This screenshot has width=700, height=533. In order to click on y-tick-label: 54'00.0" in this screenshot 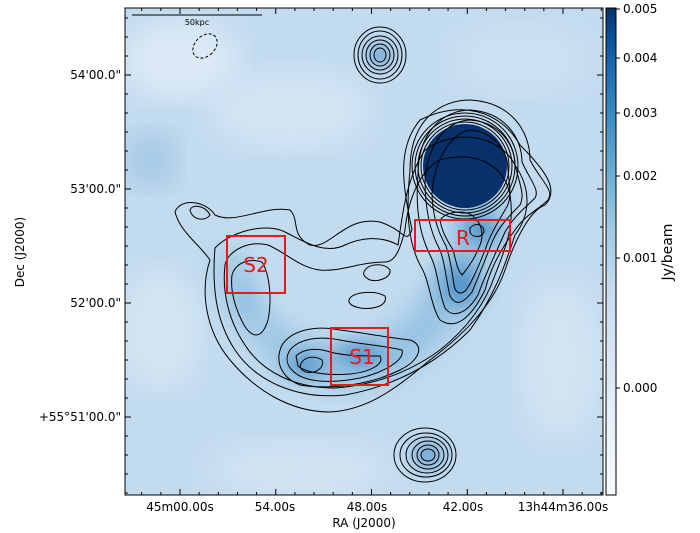, I will do `click(95, 75)`.